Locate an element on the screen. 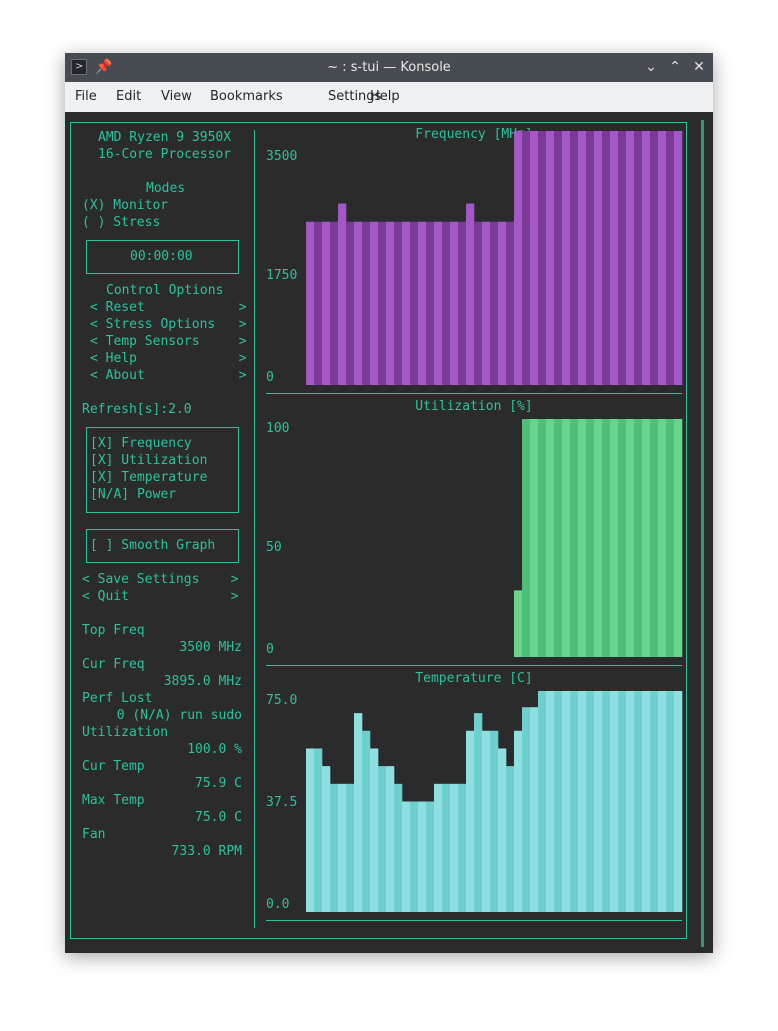  pin-icon: 📌 is located at coordinates (104, 67).